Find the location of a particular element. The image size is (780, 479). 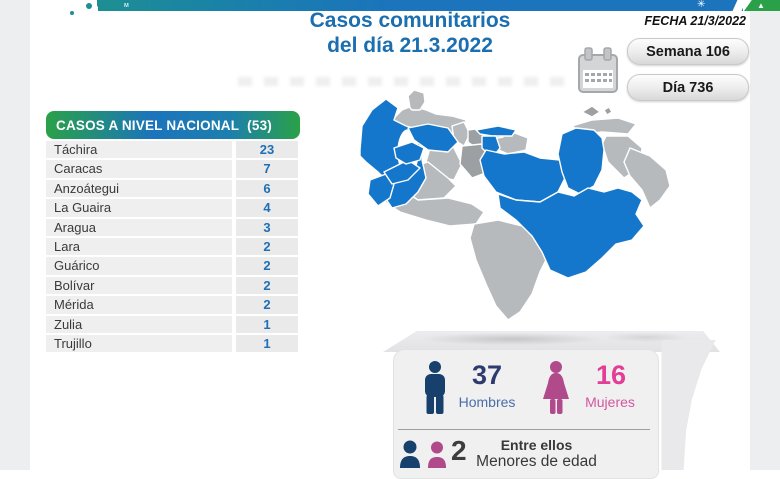

map-state-lara is located at coordinates (433, 138).